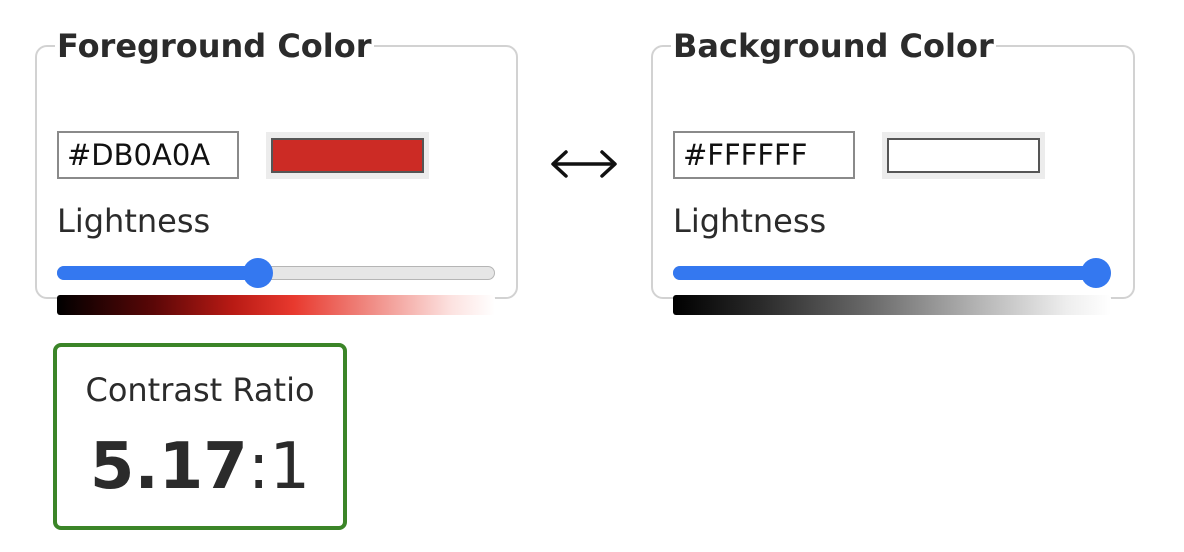 This screenshot has width=1184, height=552. I want to click on contrast-ratio-suffix: :1, so click(279, 467).